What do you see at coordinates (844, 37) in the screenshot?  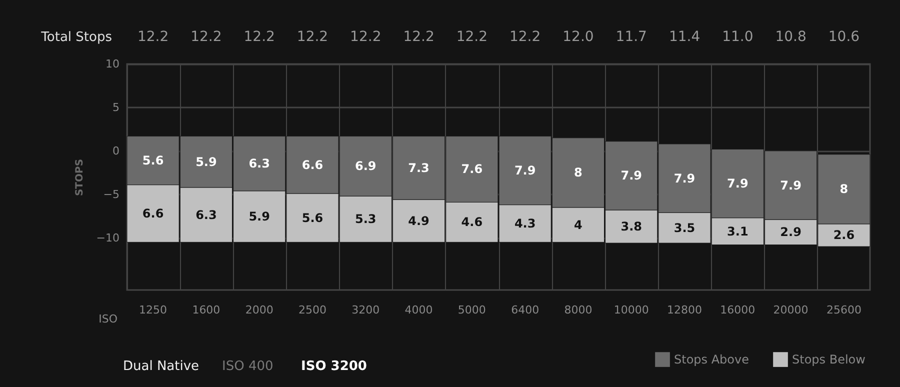 I see `text: 10.6` at bounding box center [844, 37].